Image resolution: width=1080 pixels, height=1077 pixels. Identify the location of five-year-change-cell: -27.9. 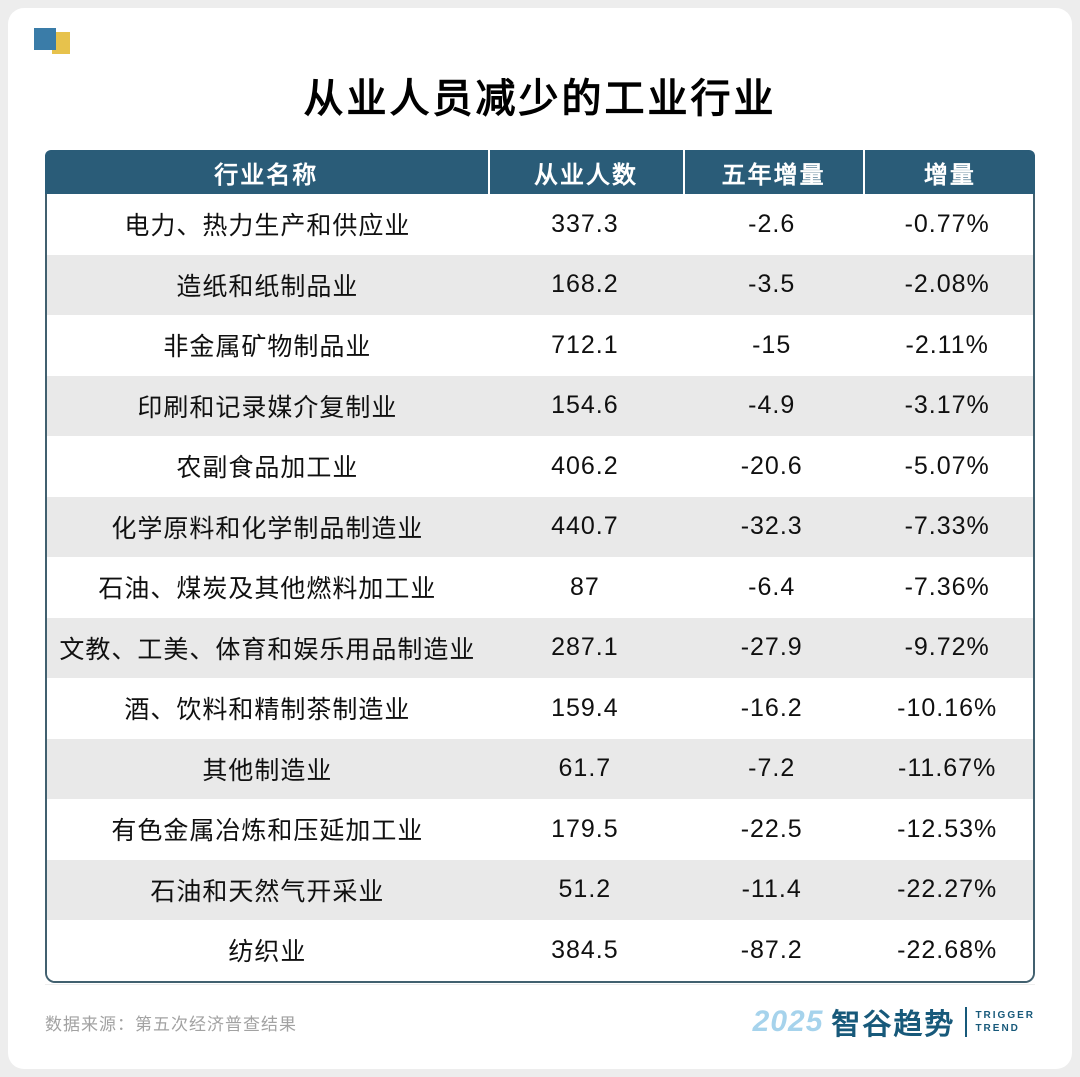
(771, 647).